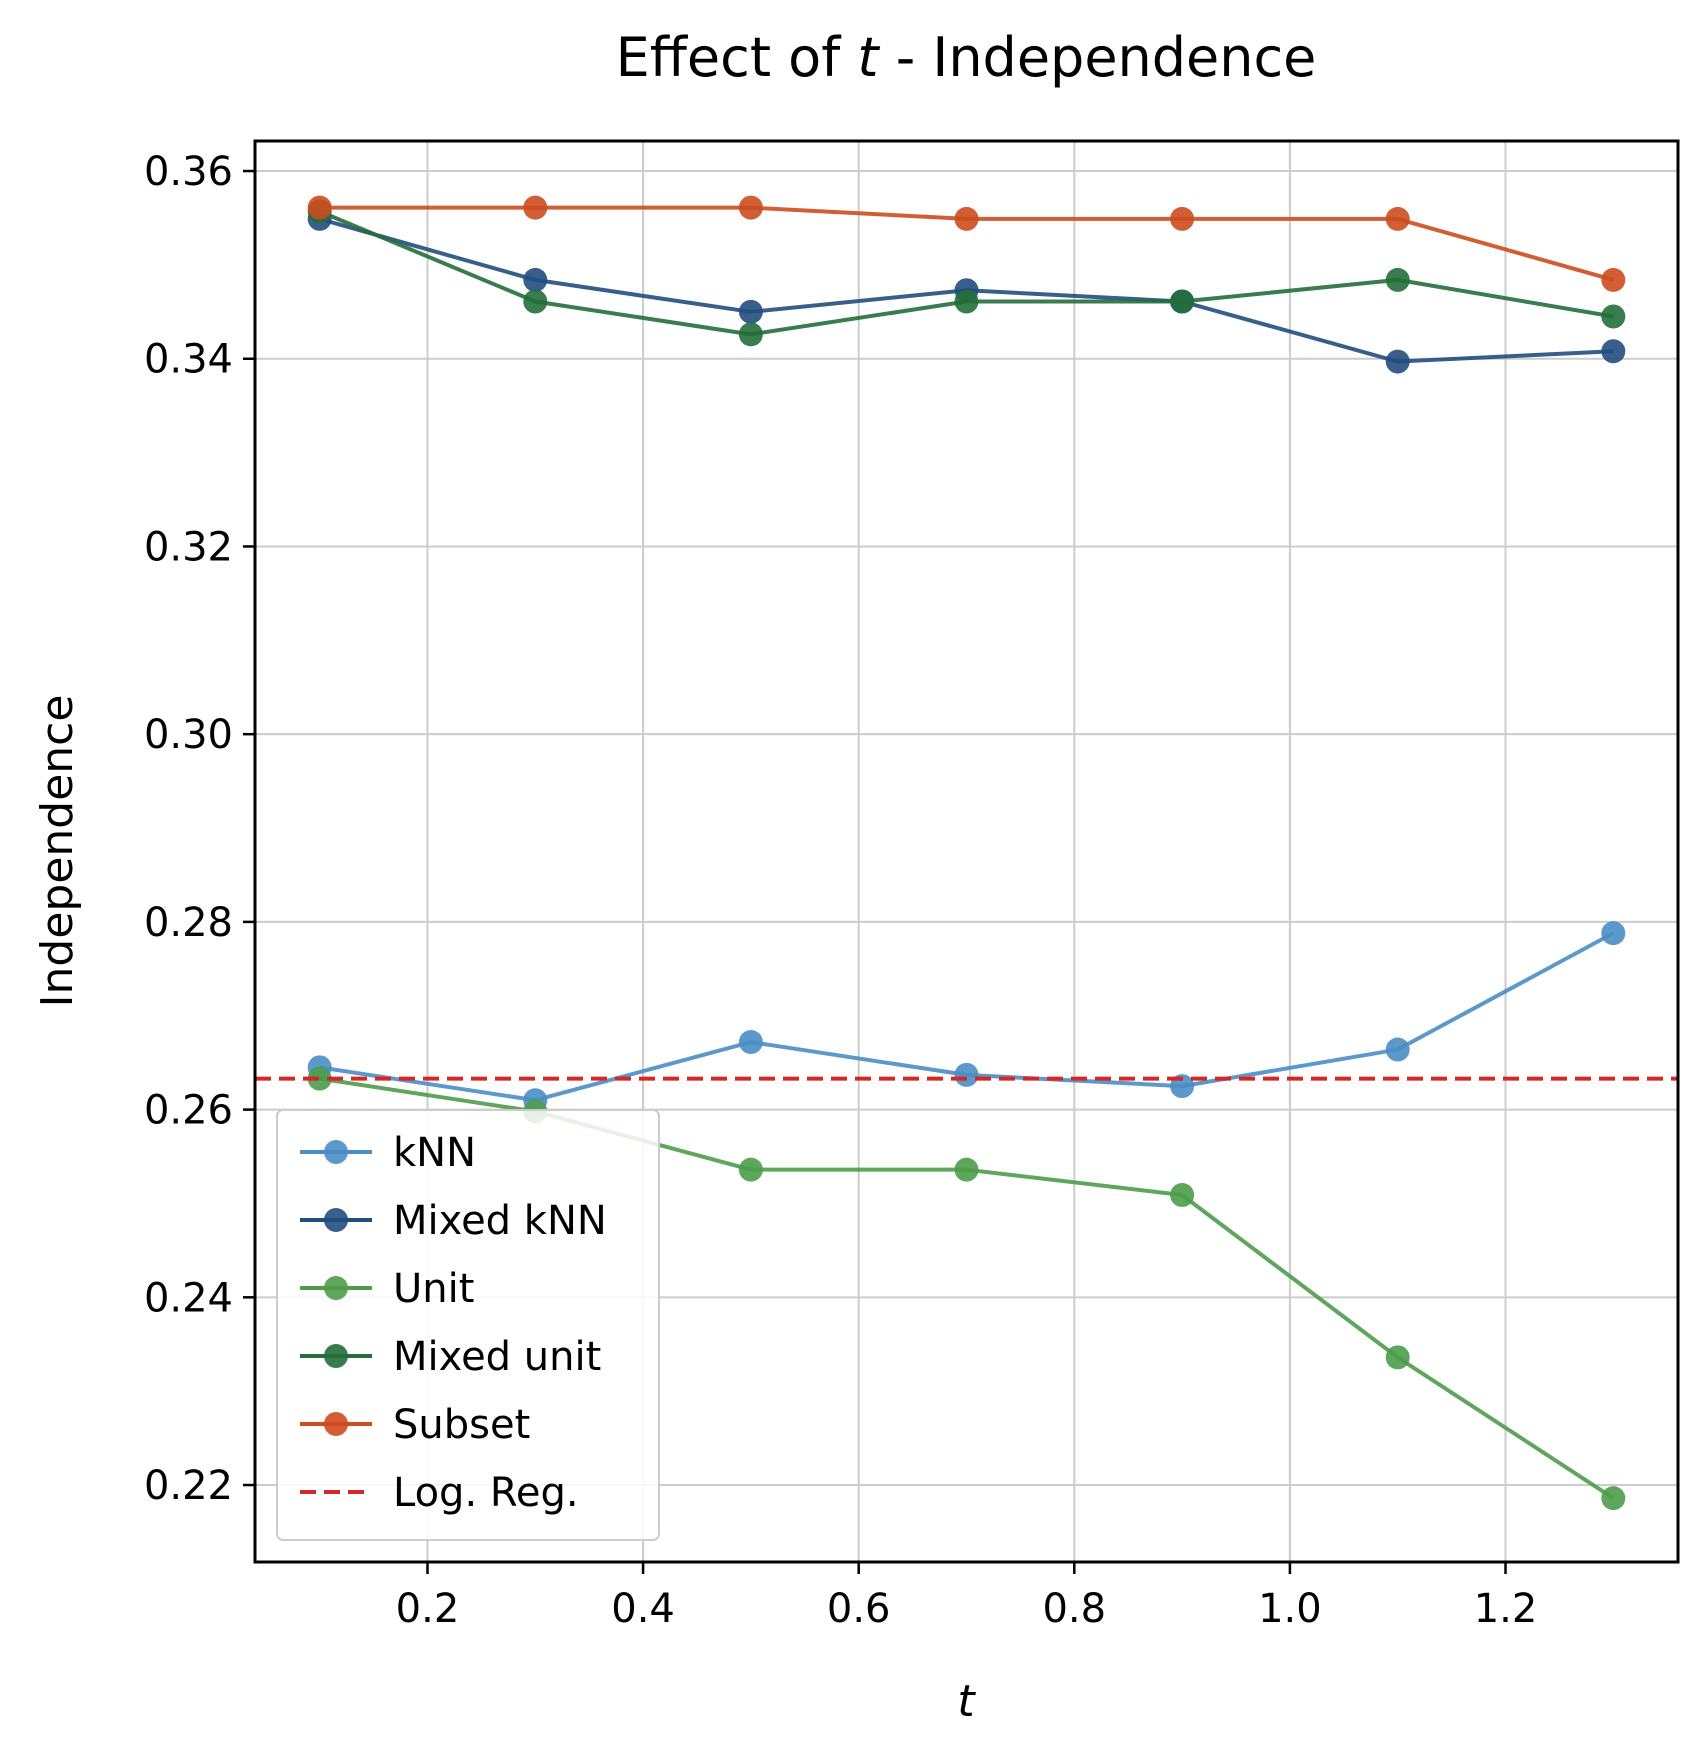  I want to click on x-axis-label: t, so click(966, 1701).